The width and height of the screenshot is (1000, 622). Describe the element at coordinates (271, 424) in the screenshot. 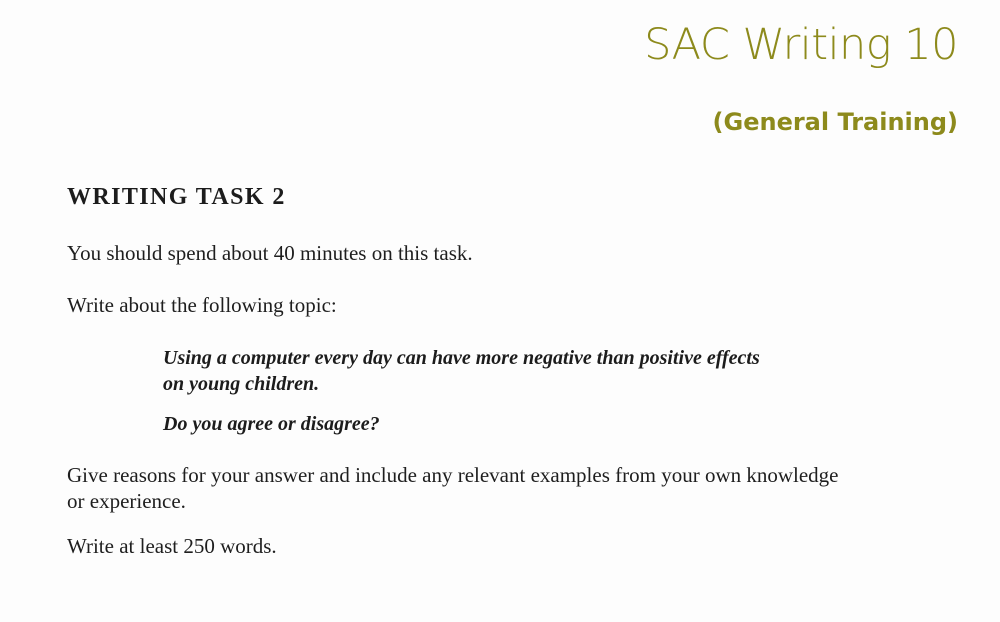

I see `topic-question: Do you agree or disagree?` at that location.